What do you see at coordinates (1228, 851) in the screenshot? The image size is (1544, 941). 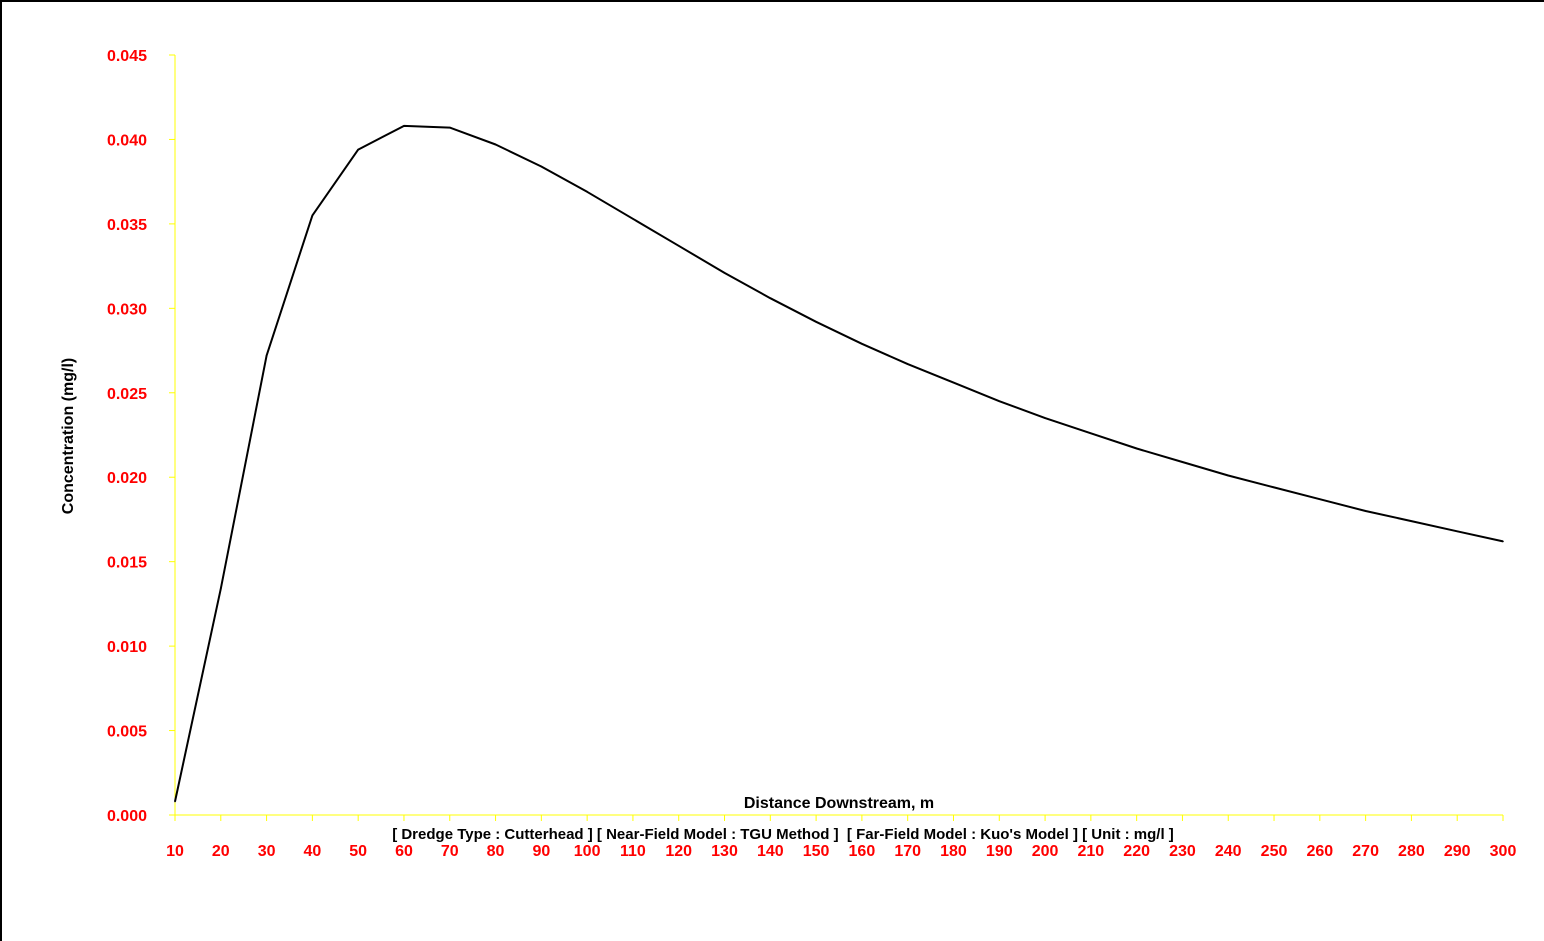 I see `x-tick-label: 240` at bounding box center [1228, 851].